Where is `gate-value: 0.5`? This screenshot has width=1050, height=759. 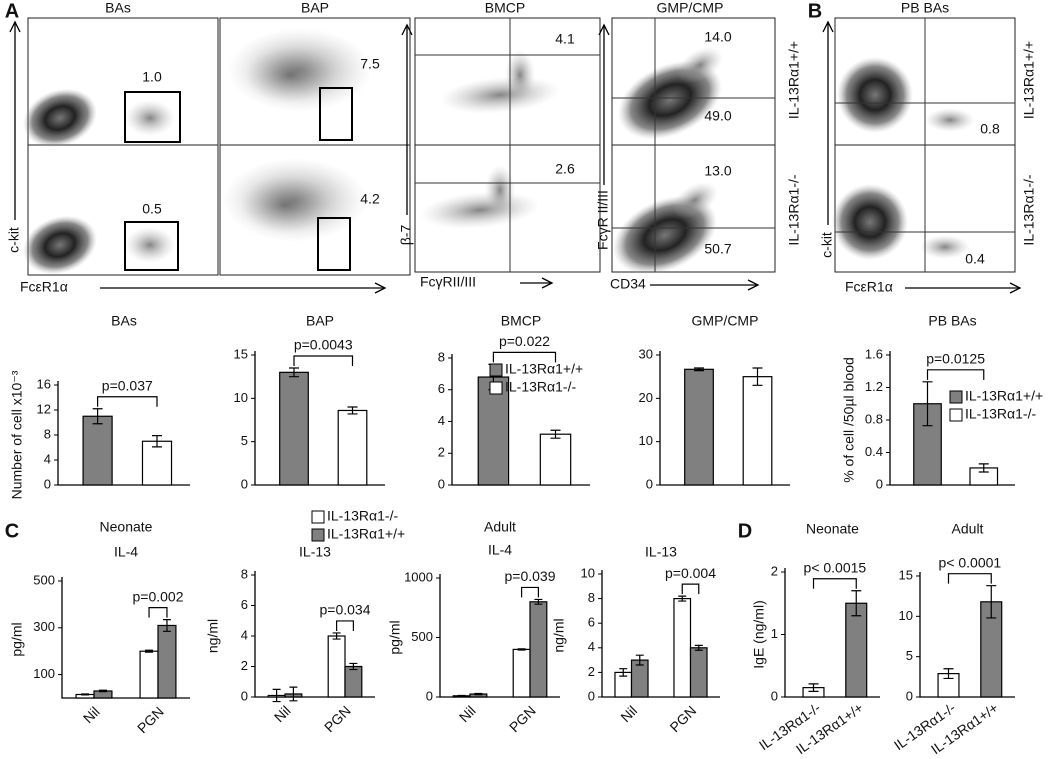 gate-value: 0.5 is located at coordinates (152, 209).